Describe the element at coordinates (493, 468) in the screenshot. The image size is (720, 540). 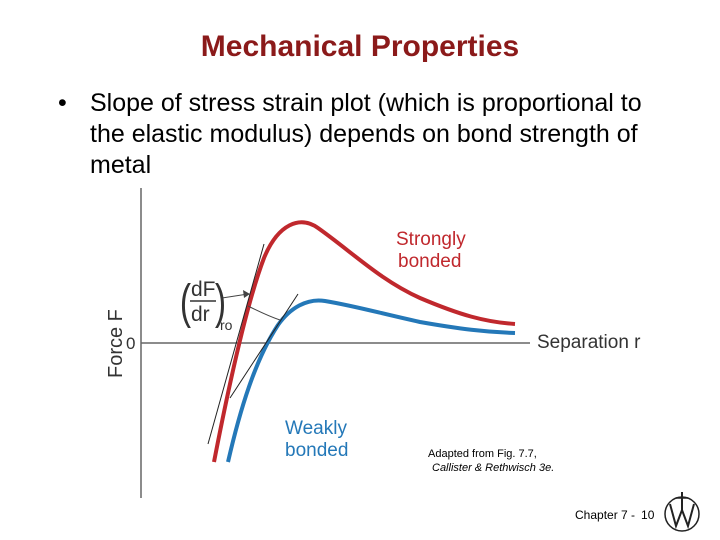
I see `credit-line2: Callister & Rethwisch 3e.` at that location.